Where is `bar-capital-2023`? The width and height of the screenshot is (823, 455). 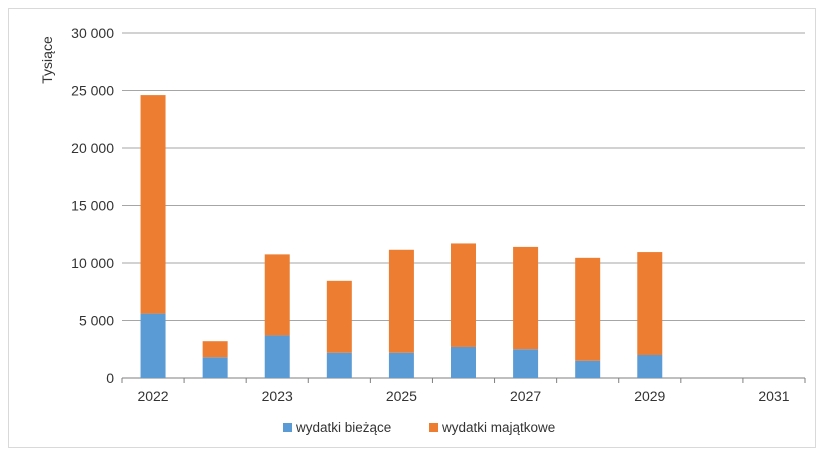
bar-capital-2023 is located at coordinates (215, 349).